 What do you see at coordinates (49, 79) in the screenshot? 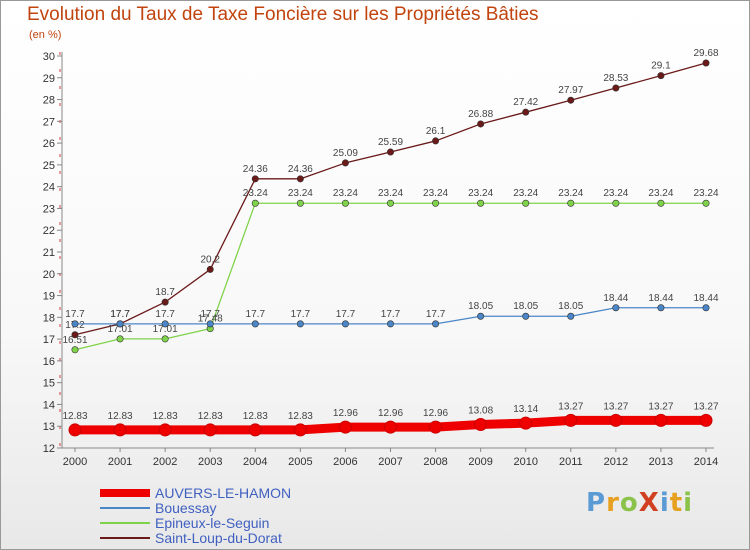
I see `y-tick-label: 29` at bounding box center [49, 79].